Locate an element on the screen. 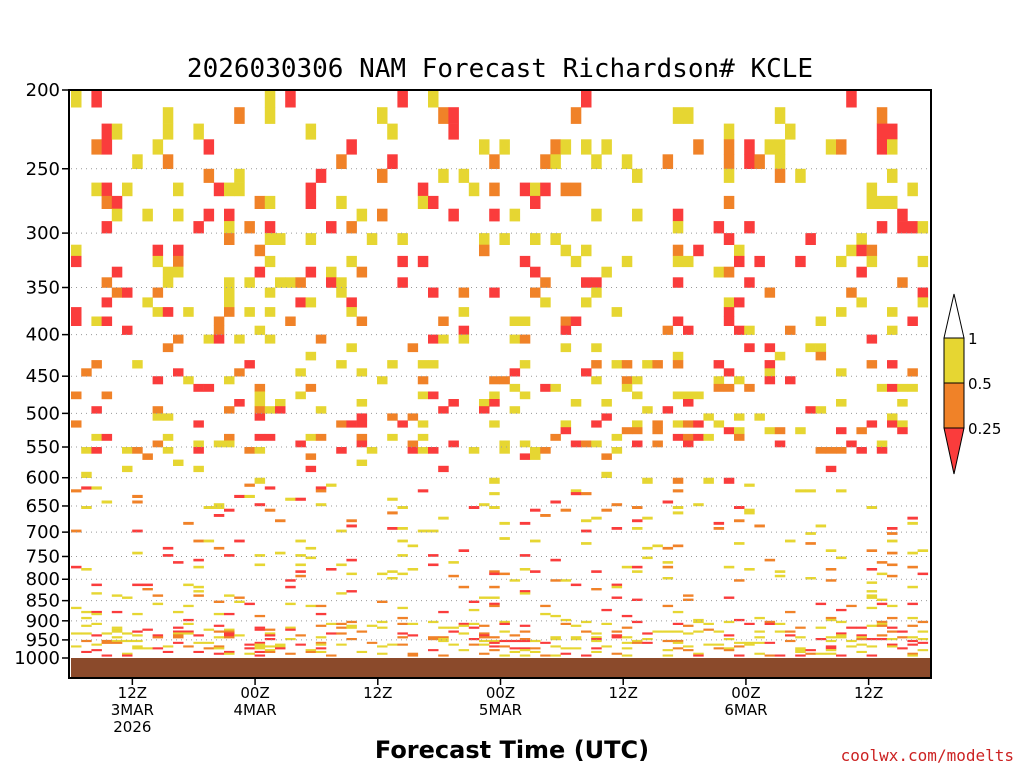  legend-label: 0.5 is located at coordinates (980, 384).